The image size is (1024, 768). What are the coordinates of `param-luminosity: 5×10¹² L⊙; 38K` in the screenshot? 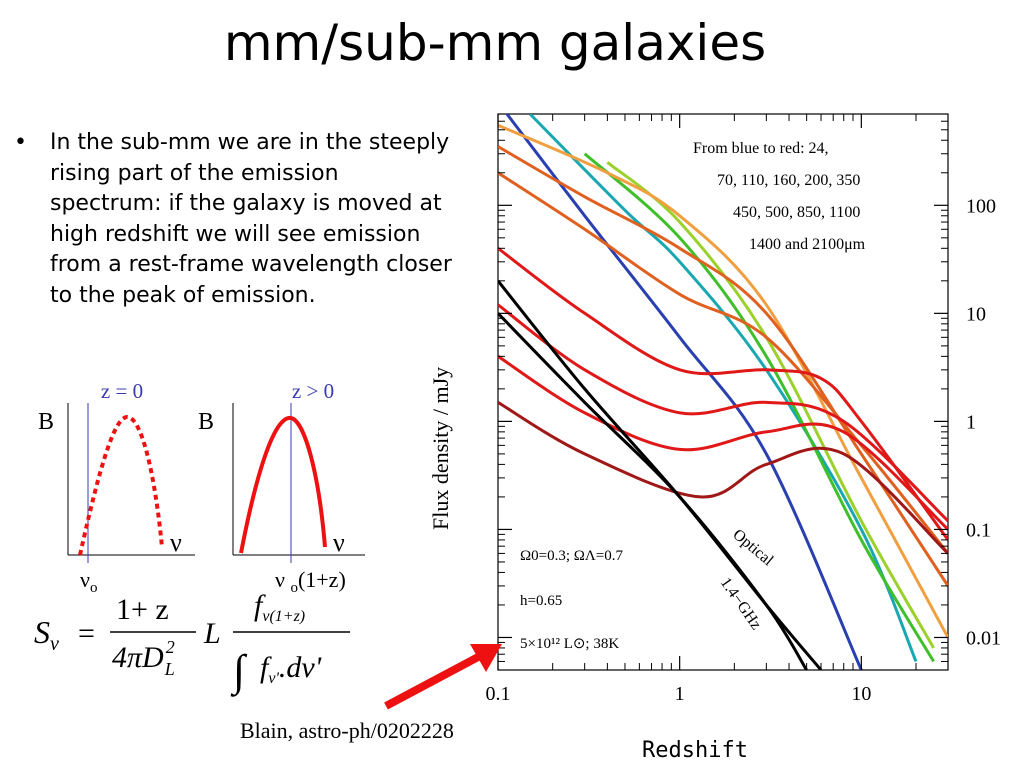 It's located at (569, 644).